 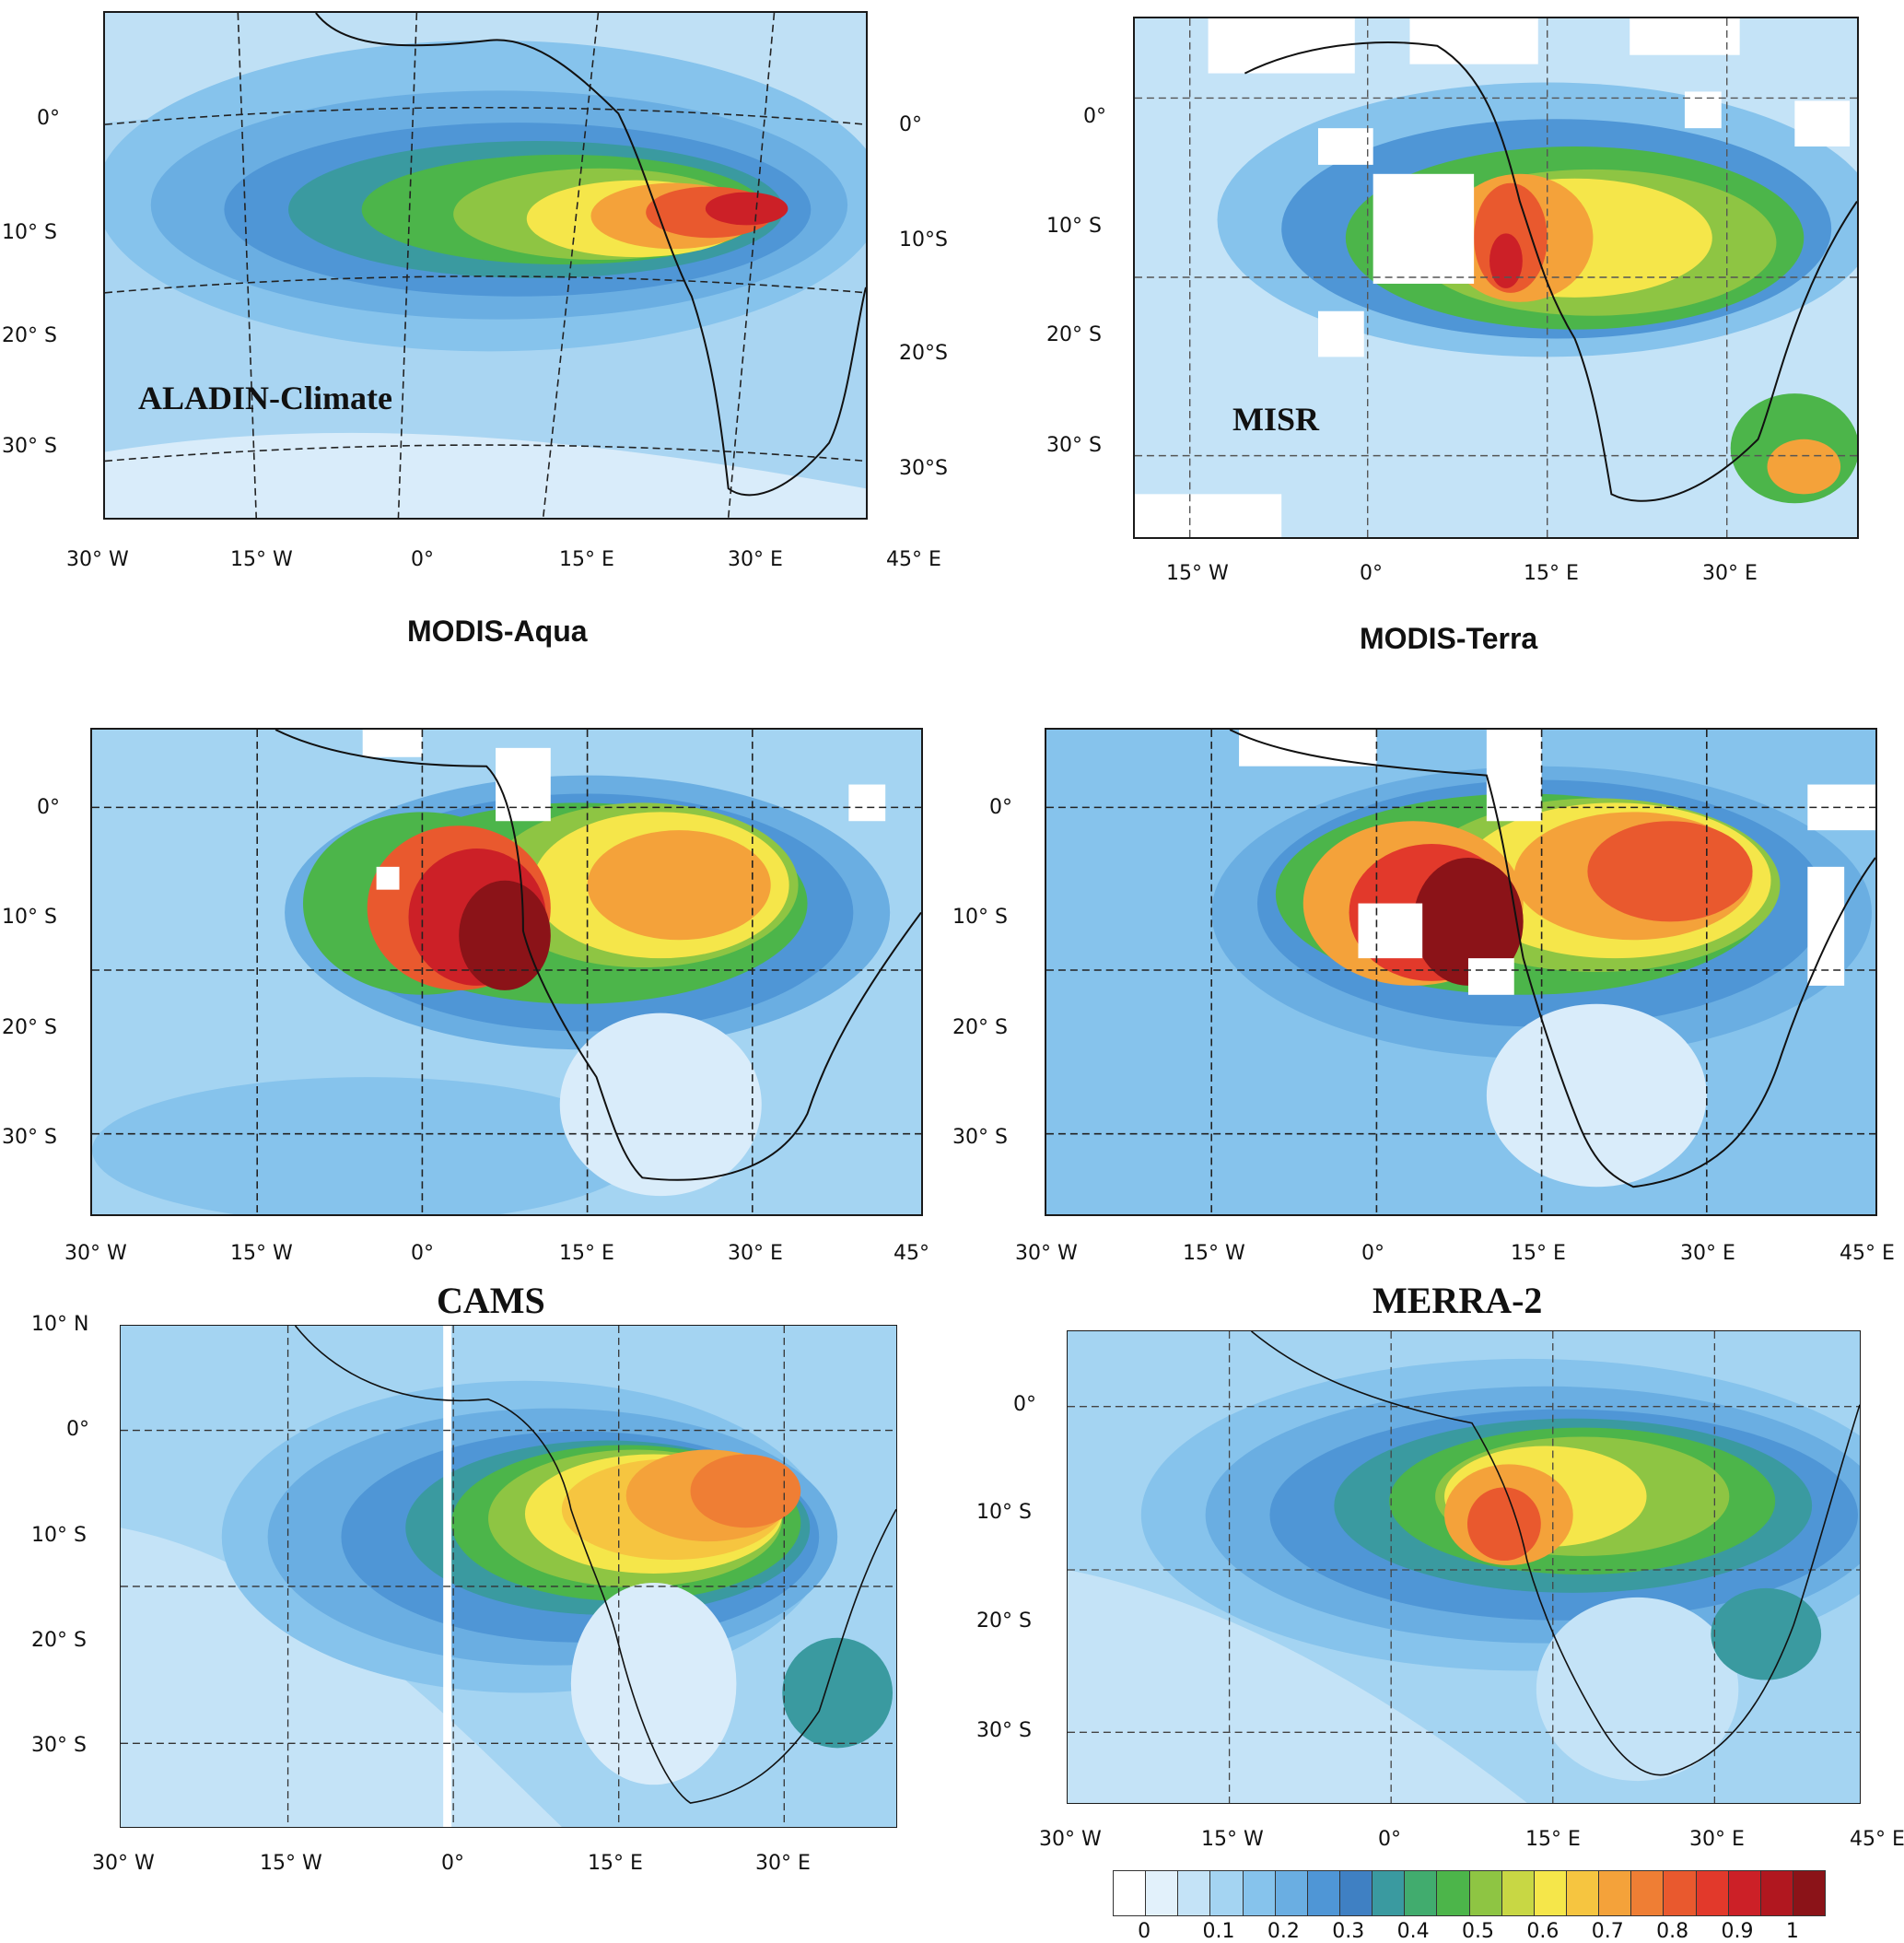 I want to click on map-modis-terra, so click(x=1461, y=972).